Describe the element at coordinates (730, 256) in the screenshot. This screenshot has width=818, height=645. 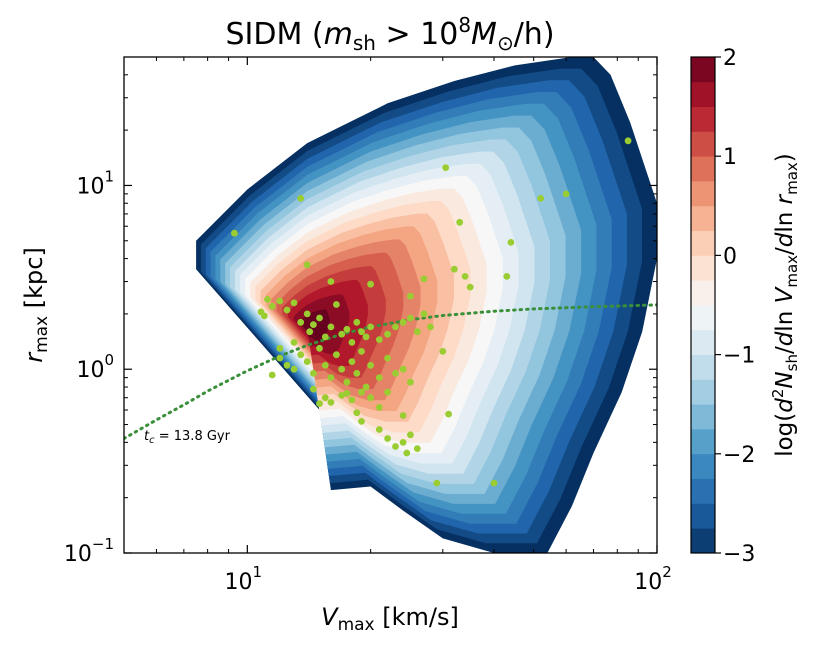
I see `colorbar-tick-label: 0` at that location.